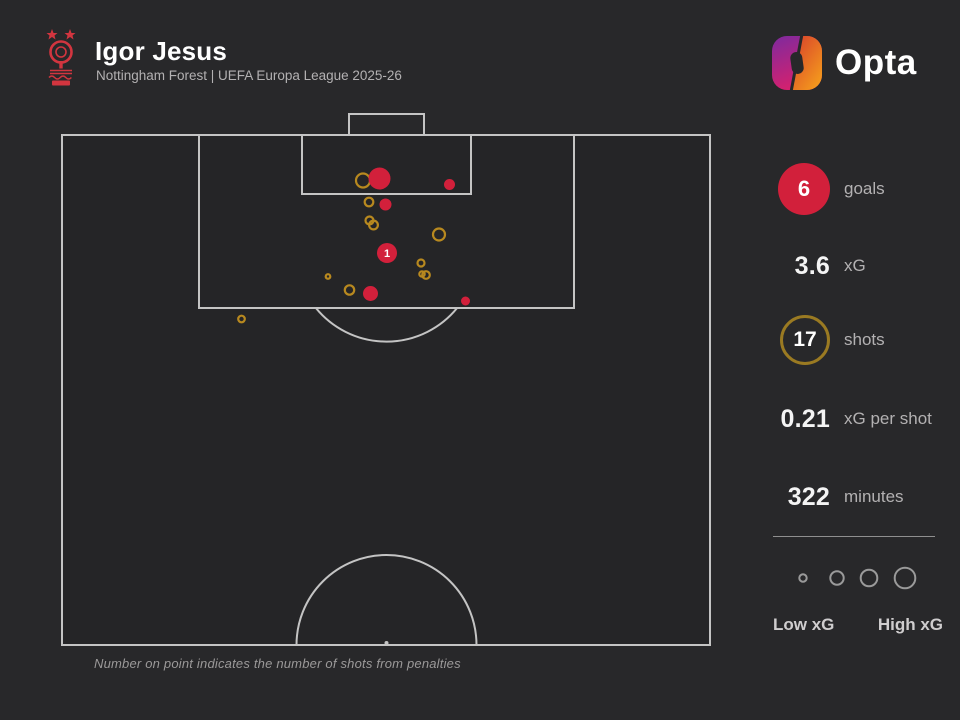 The image size is (960, 720). Describe the element at coordinates (386, 600) in the screenshot. I see `centre-circle-arc` at that location.